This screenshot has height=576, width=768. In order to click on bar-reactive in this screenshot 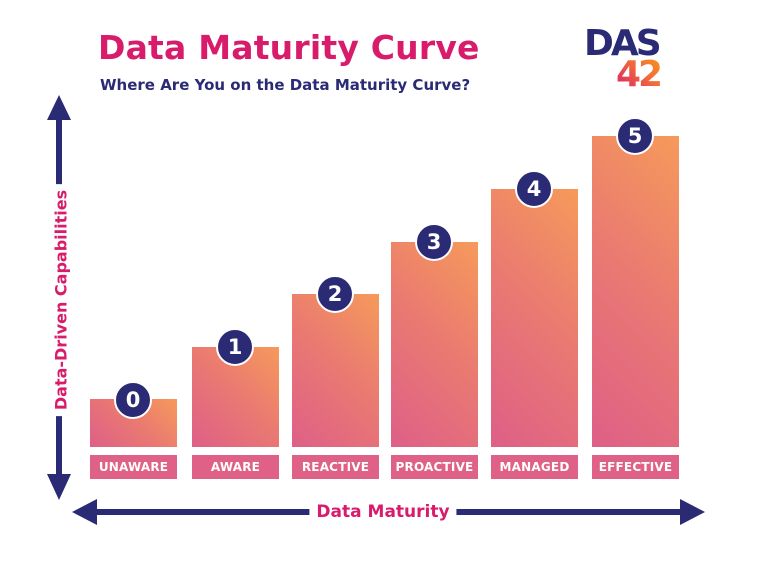, I will do `click(335, 370)`.